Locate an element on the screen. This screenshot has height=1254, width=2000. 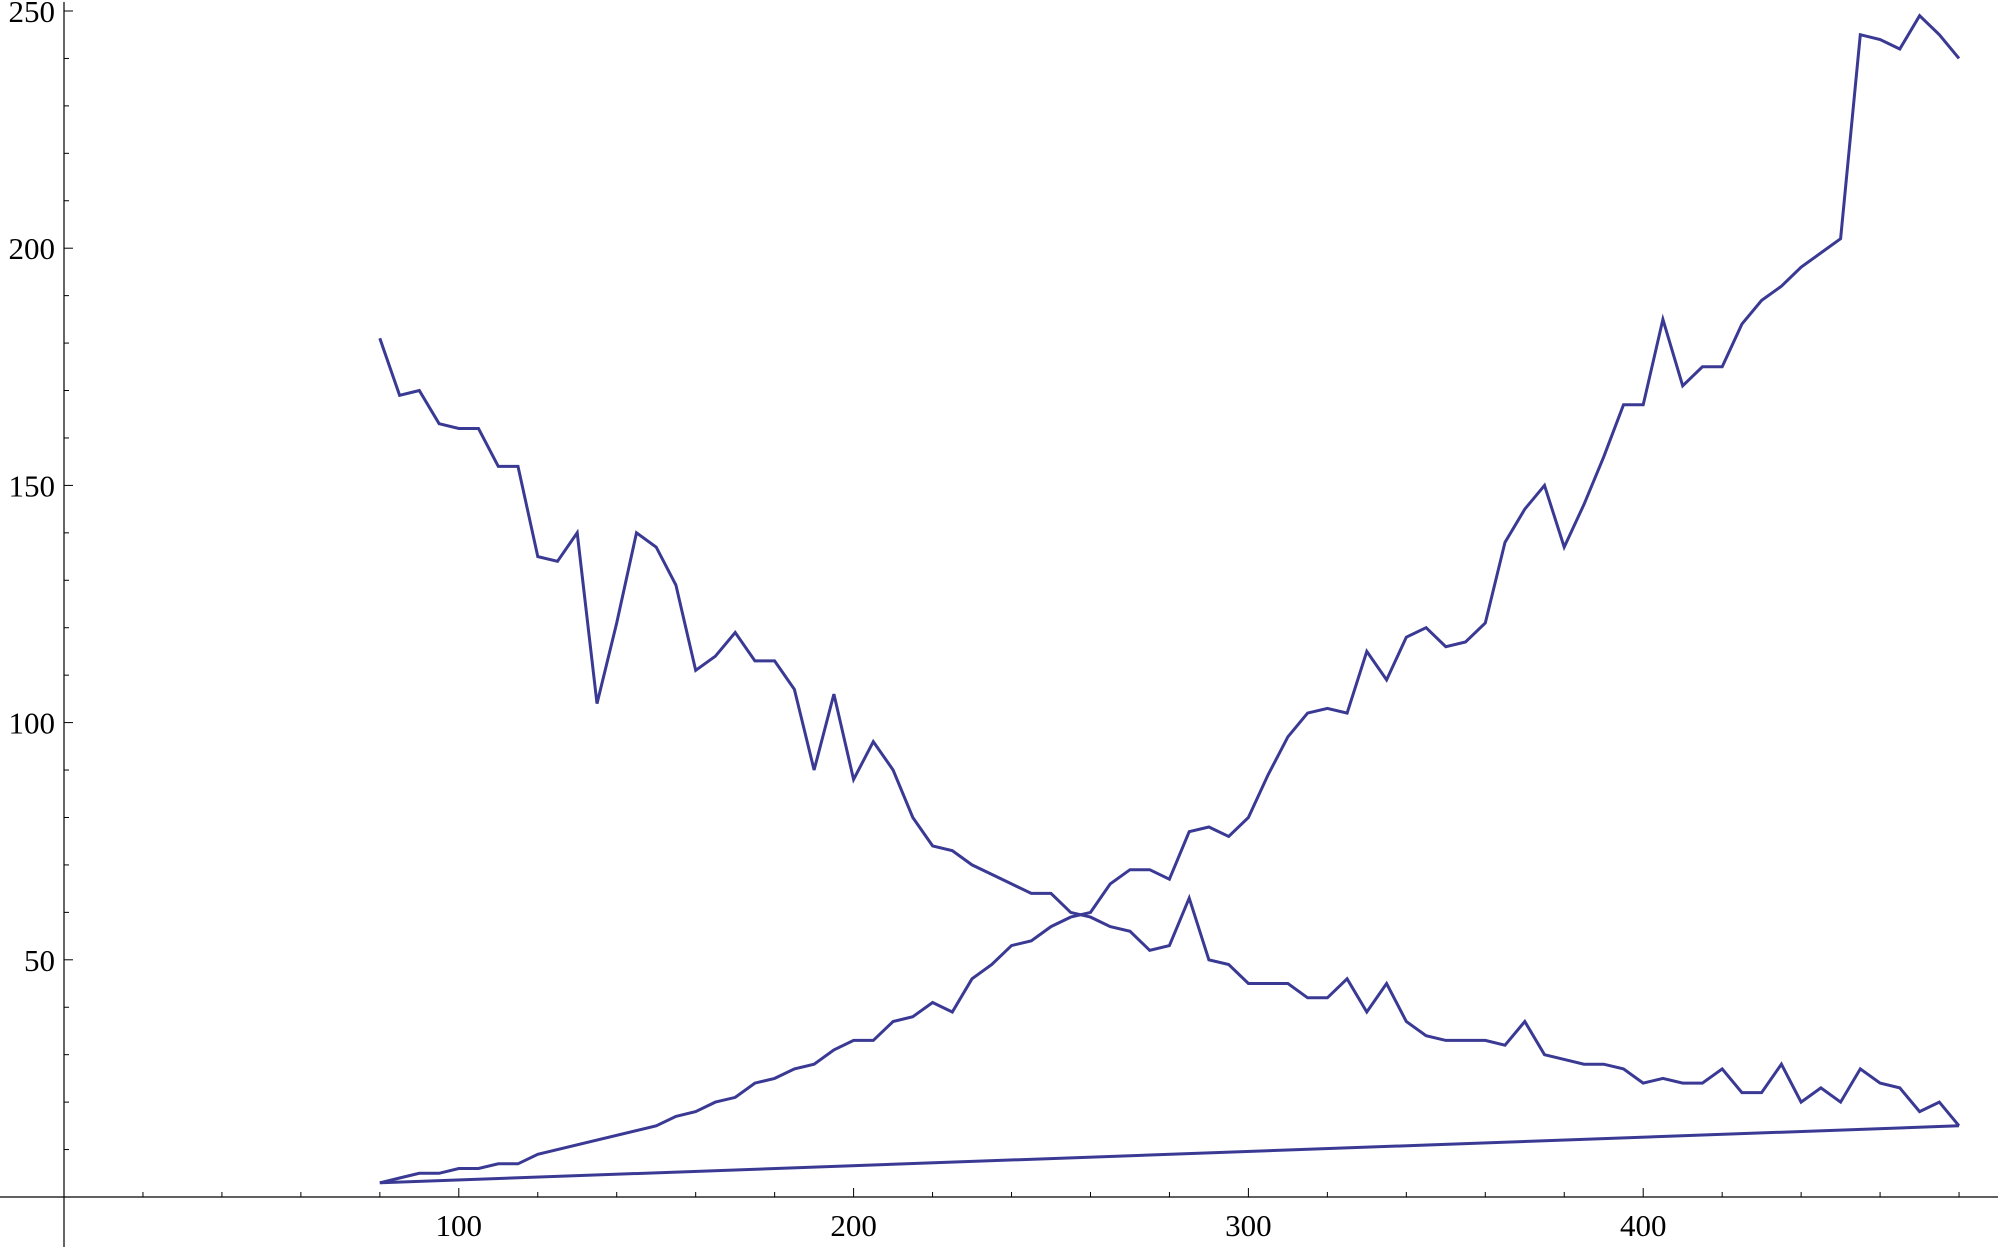
y-tick-label: 150 is located at coordinates (32, 485).